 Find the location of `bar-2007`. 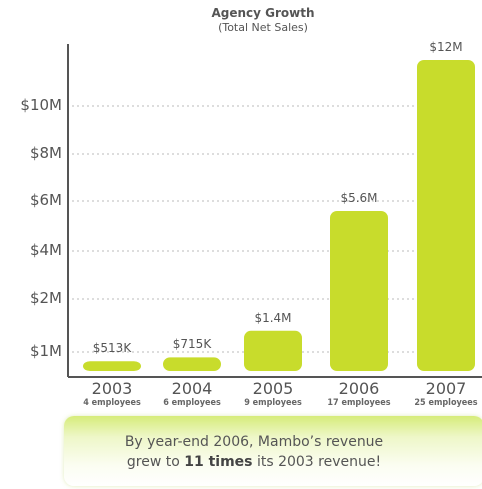

bar-2007 is located at coordinates (446, 215).